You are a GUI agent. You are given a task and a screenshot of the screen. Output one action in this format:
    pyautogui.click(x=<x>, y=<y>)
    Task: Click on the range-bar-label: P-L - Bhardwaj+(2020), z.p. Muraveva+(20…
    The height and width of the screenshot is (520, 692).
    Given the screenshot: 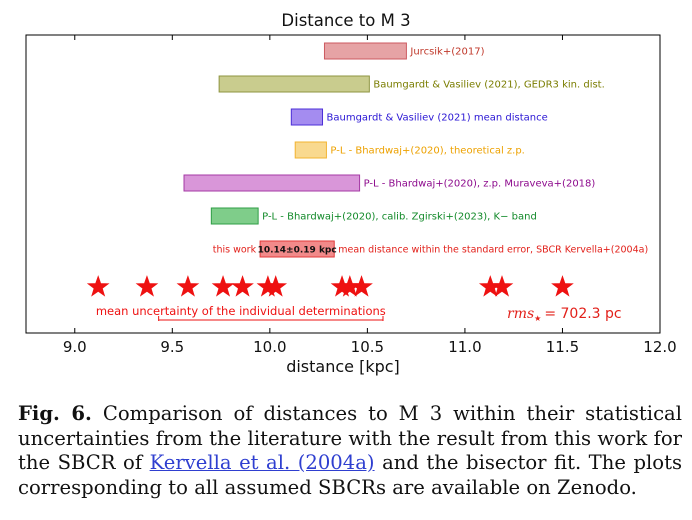 What is the action you would take?
    pyautogui.click(x=480, y=184)
    